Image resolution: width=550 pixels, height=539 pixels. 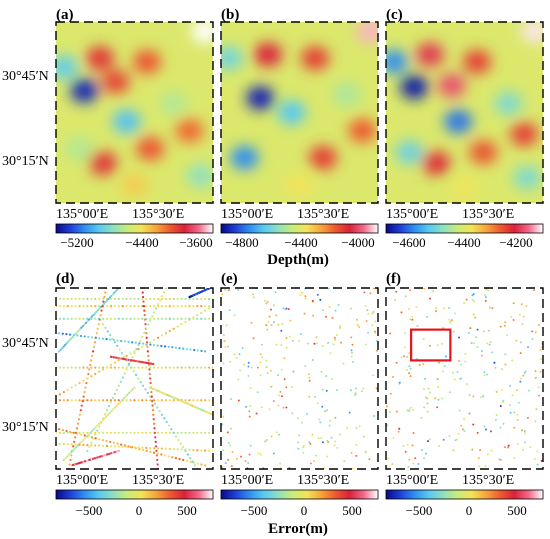 What do you see at coordinates (412, 480) in the screenshot?
I see `lon-tick-f-1: 135°00′E` at bounding box center [412, 480].